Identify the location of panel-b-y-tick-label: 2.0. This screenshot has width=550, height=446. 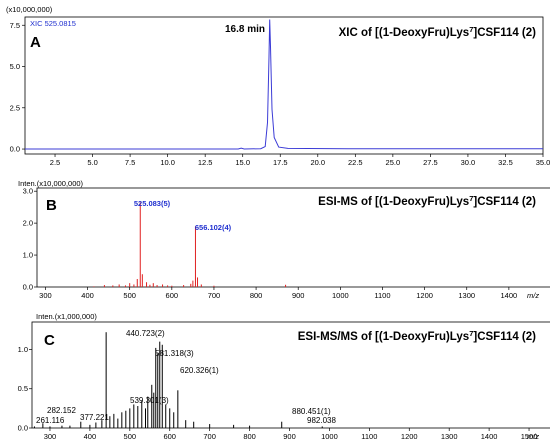
(28, 223).